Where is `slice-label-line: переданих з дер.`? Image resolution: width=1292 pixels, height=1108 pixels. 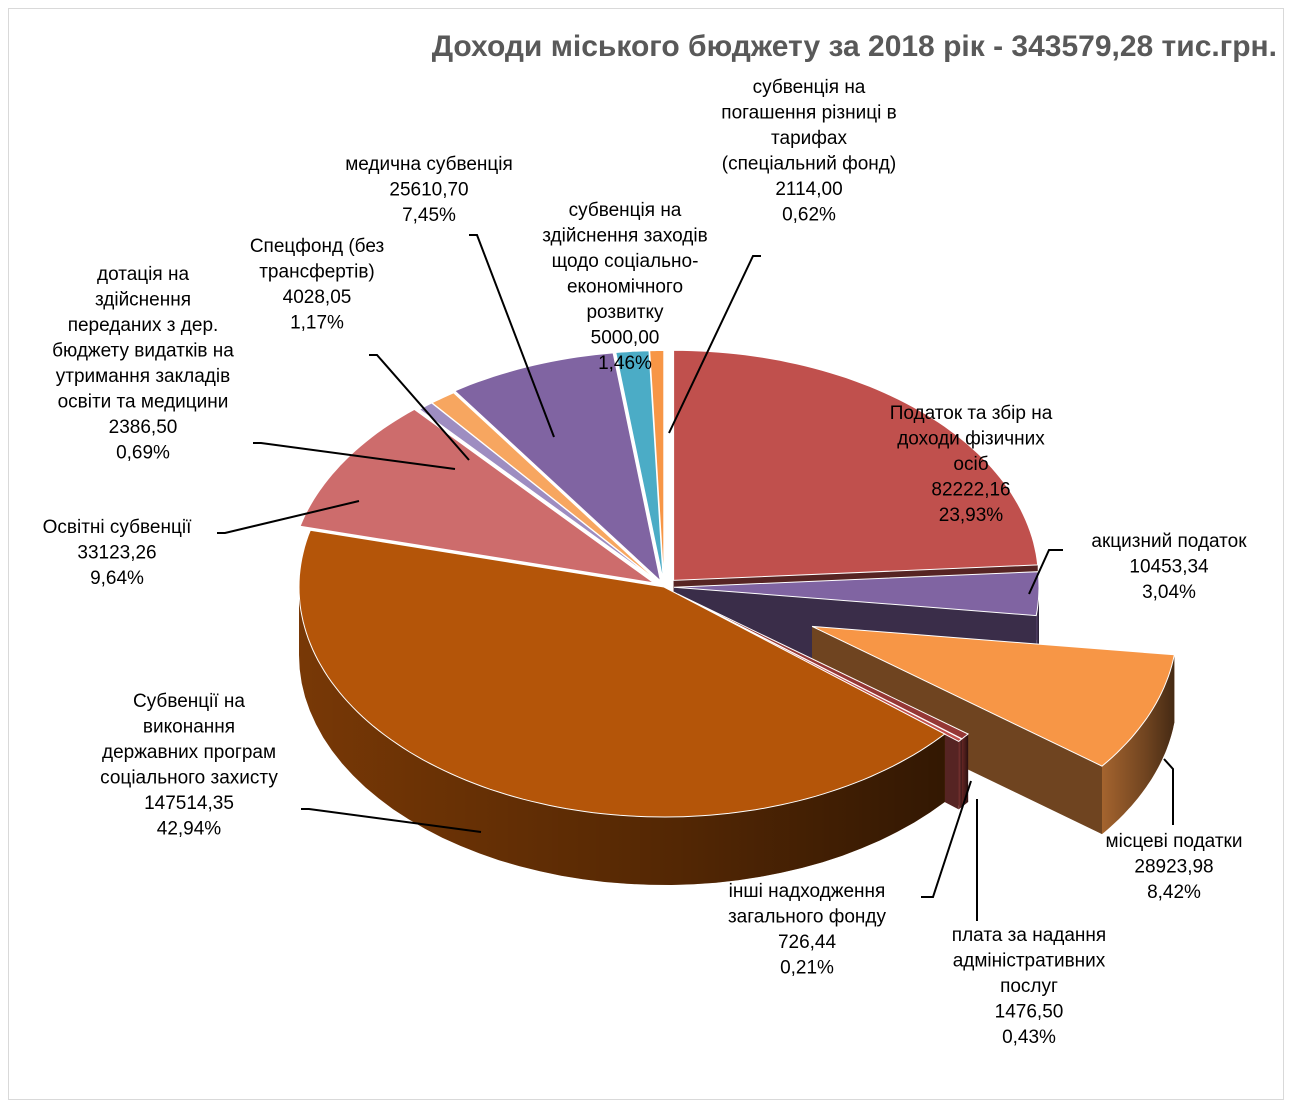
slice-label-line: переданих з дер. is located at coordinates (143, 325).